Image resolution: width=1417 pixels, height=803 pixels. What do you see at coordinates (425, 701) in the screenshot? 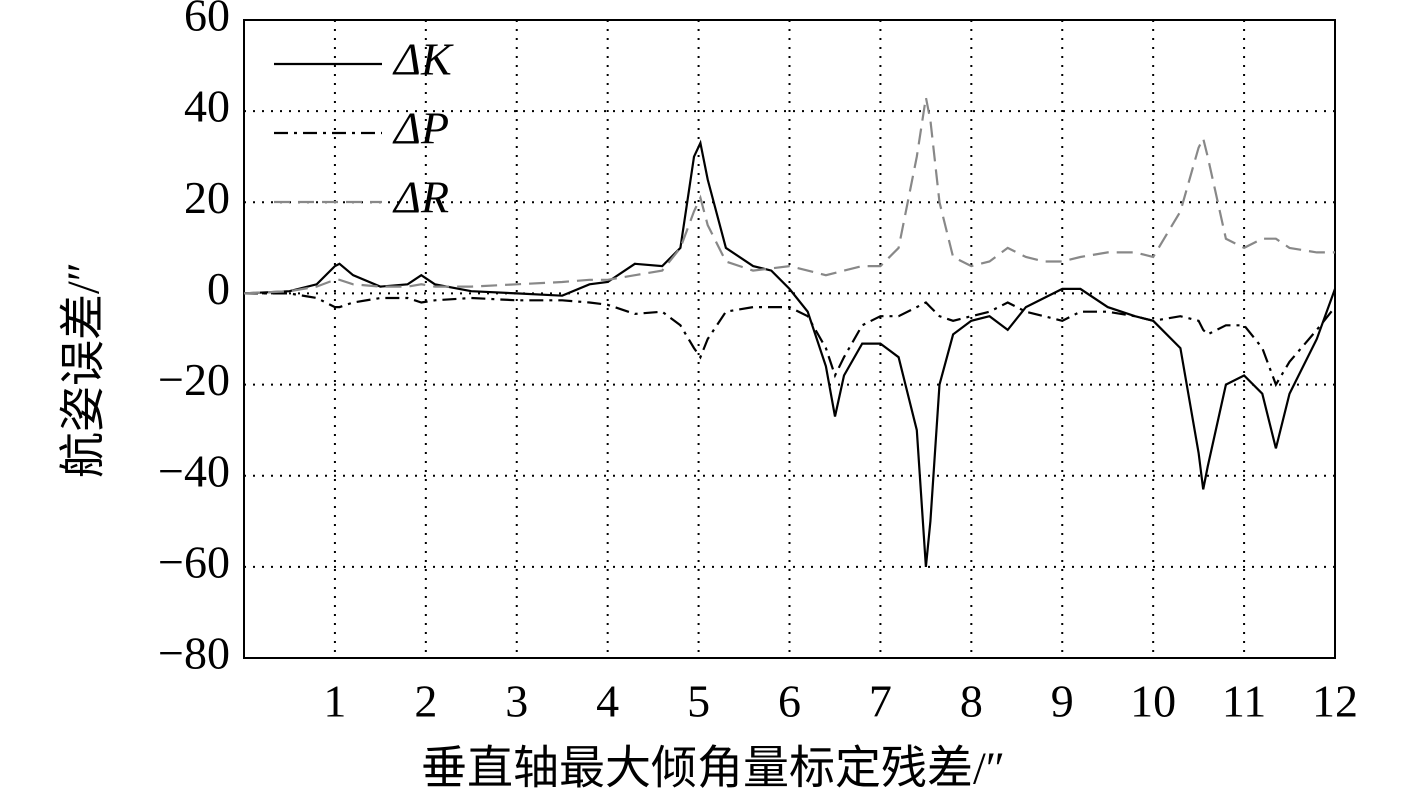
I see `x-tick-label: 2` at bounding box center [425, 701].